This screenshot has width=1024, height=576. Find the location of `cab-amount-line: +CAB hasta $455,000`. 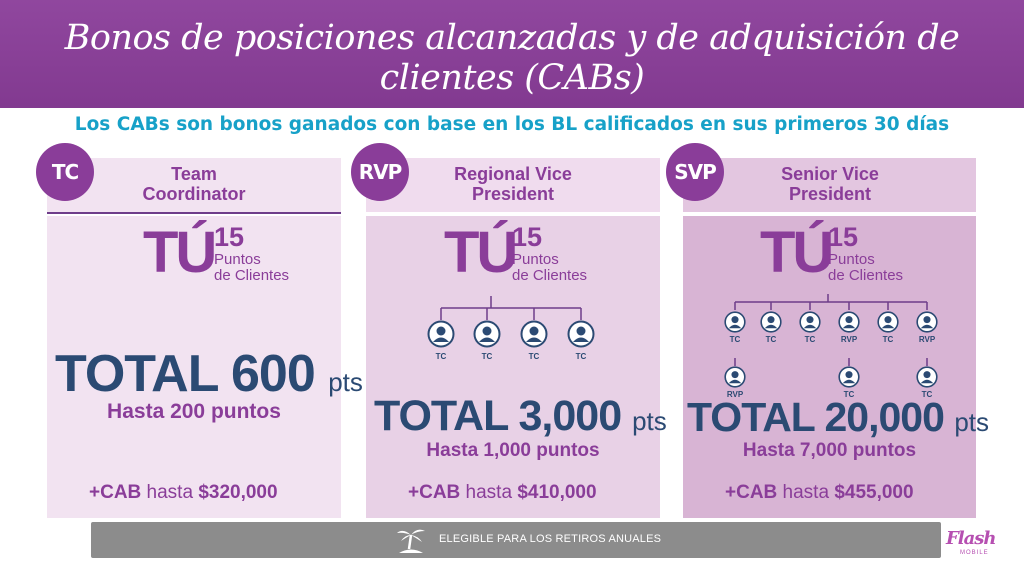

cab-amount-line: +CAB hasta $455,000 is located at coordinates (819, 493).